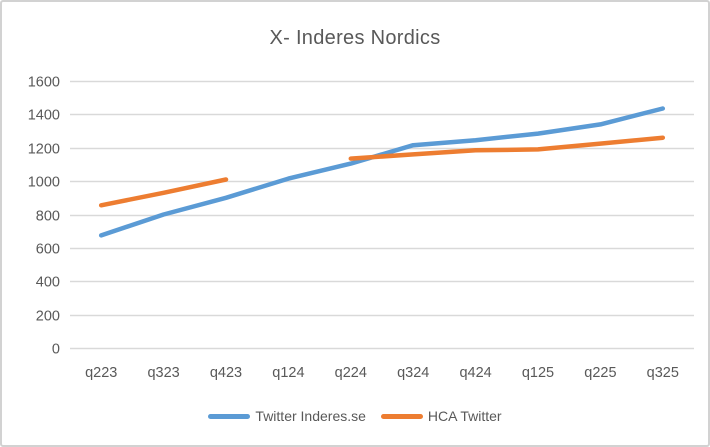  I want to click on legend-item-twitter-inderes-se: Twitter Inderes.se, so click(287, 416).